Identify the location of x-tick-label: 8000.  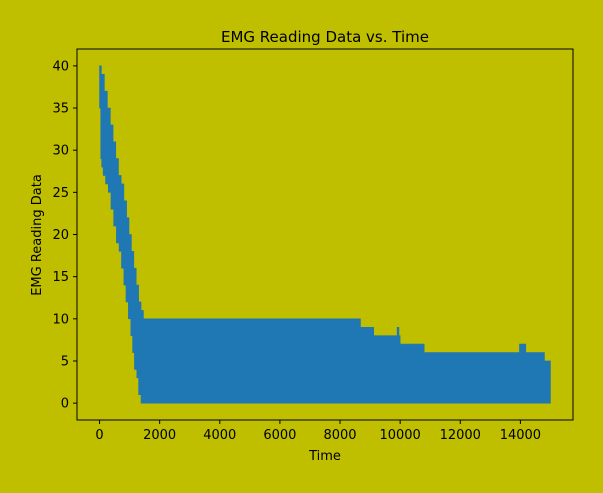
(339, 435).